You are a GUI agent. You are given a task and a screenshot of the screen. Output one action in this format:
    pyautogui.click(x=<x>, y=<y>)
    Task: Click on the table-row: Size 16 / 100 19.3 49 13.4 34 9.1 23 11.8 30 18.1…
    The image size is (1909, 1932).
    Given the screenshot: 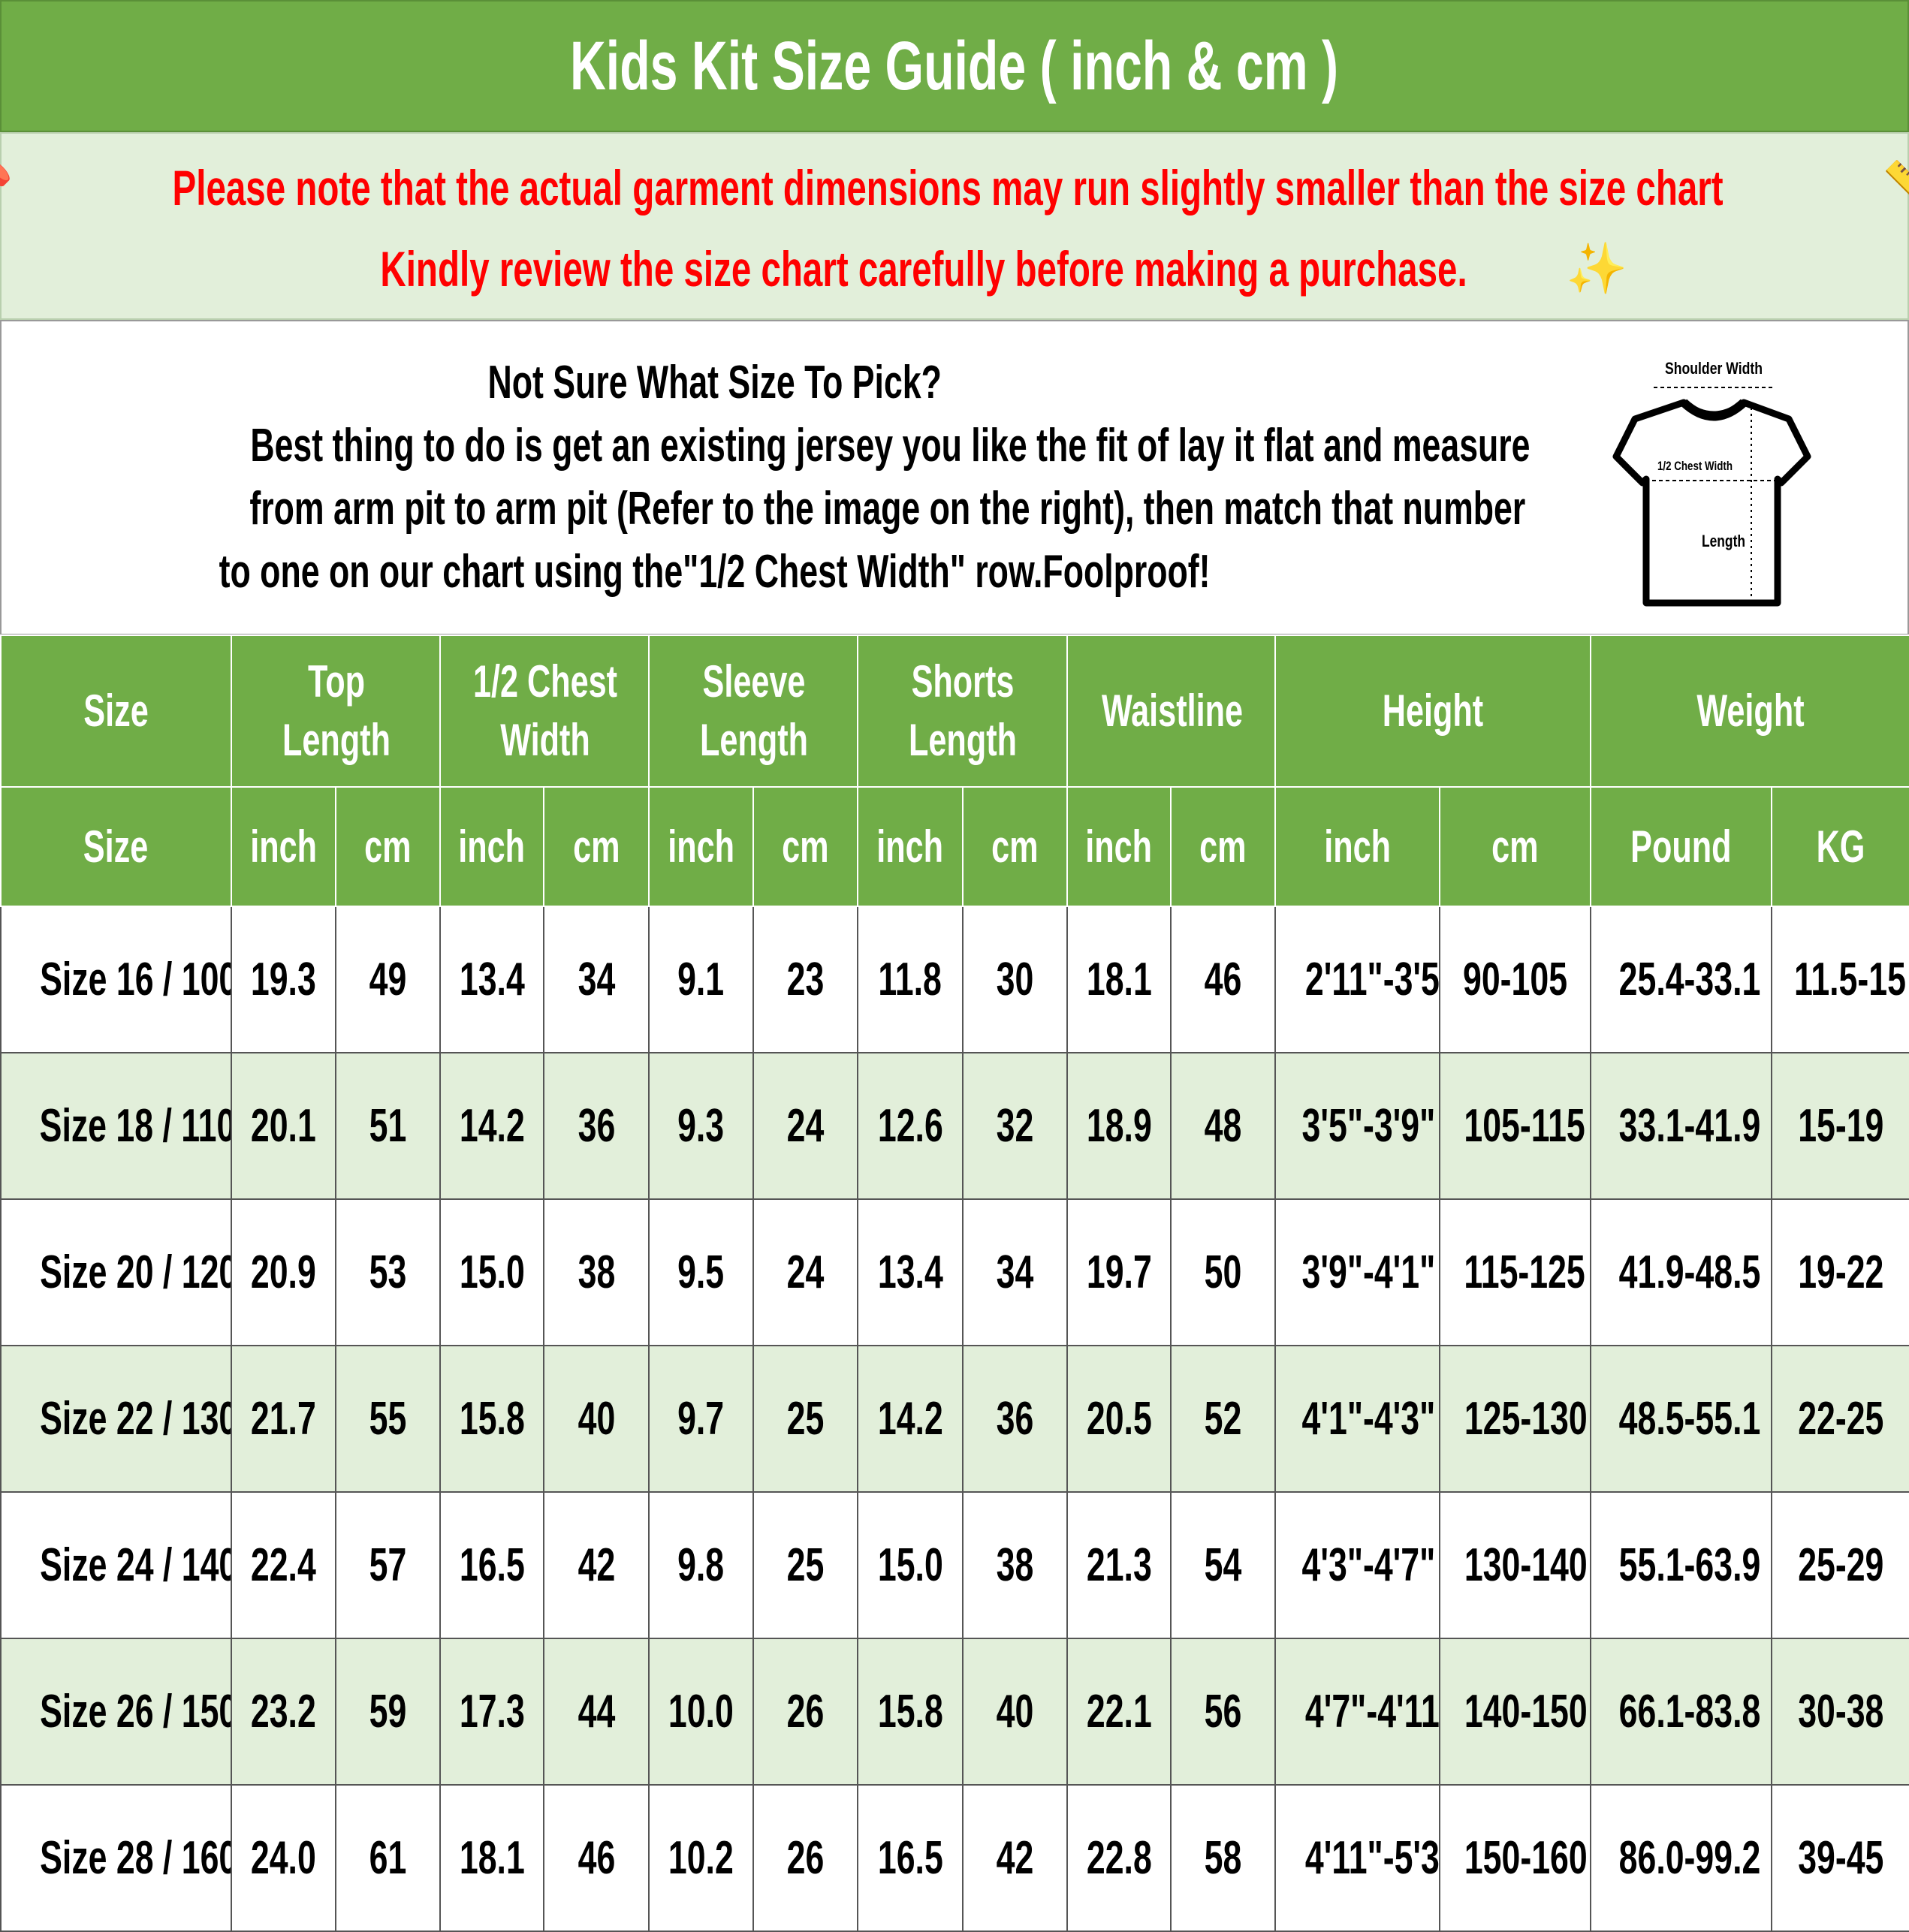 What is the action you would take?
    pyautogui.click(x=954, y=979)
    